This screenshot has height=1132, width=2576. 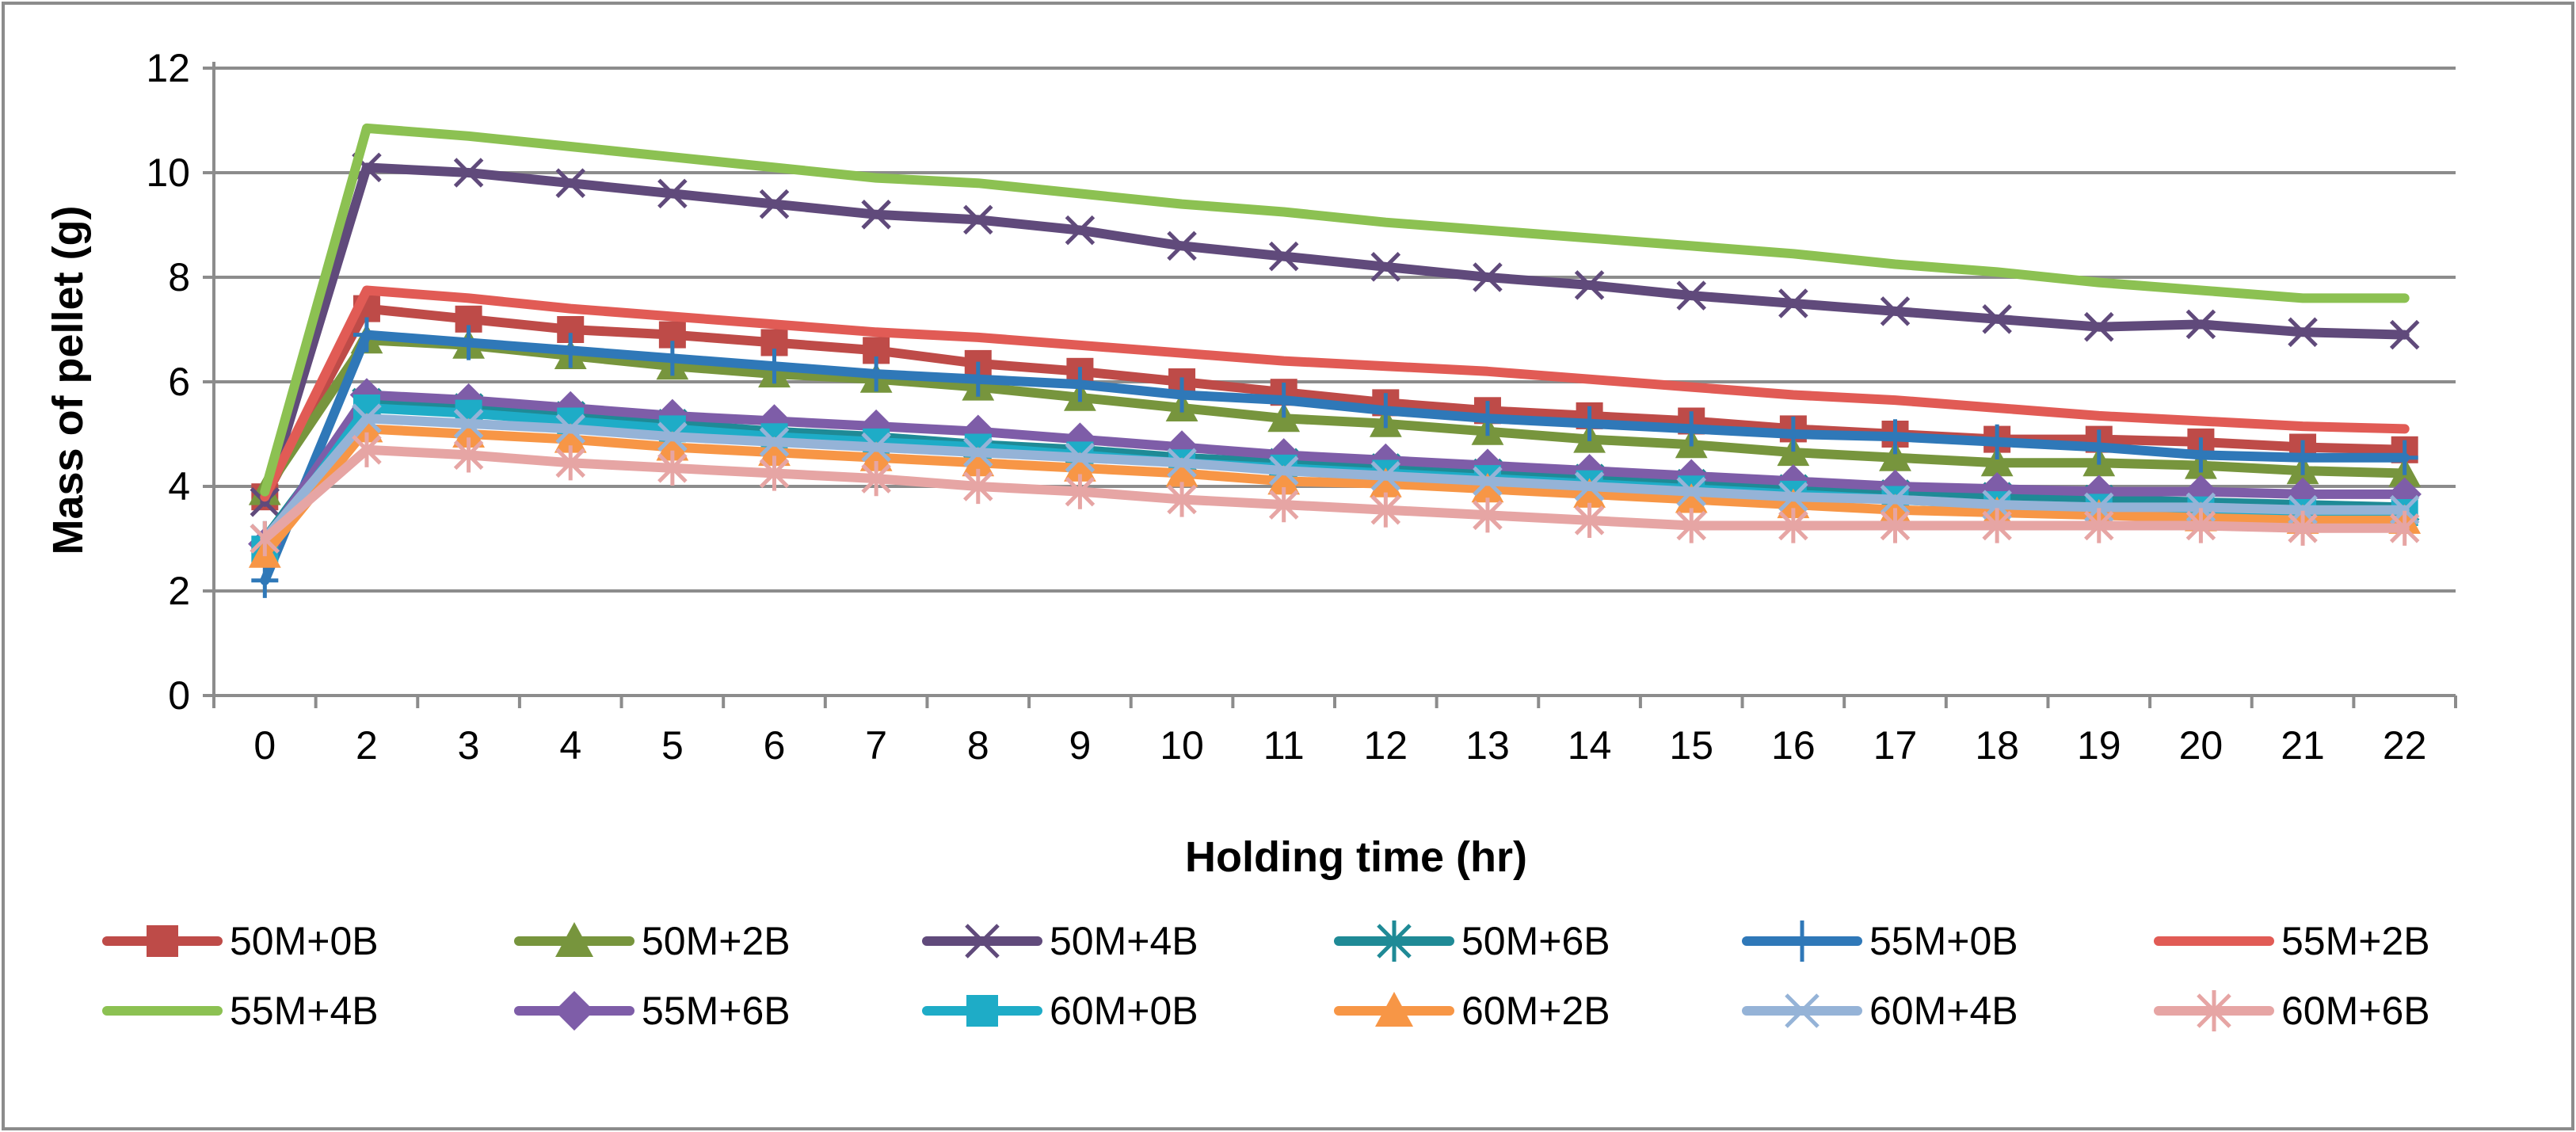 What do you see at coordinates (1487, 745) in the screenshot?
I see `x-tick-label: 13` at bounding box center [1487, 745].